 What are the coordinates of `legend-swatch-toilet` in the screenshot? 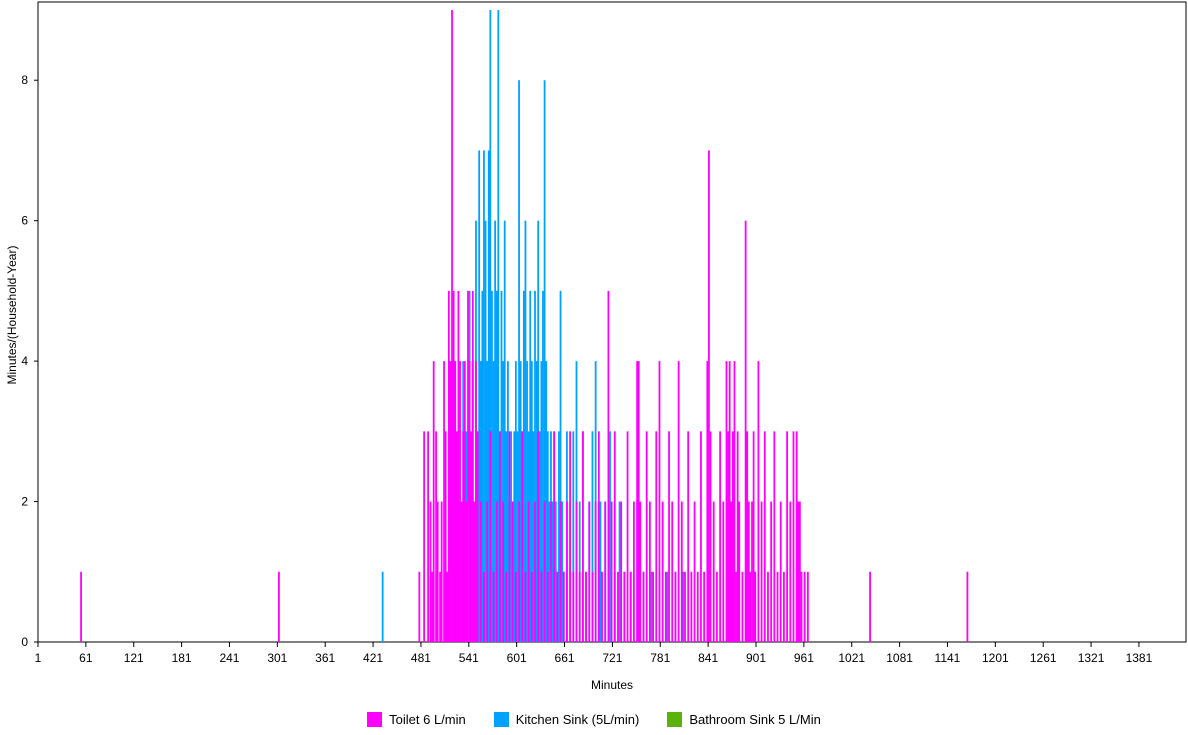 It's located at (375, 719).